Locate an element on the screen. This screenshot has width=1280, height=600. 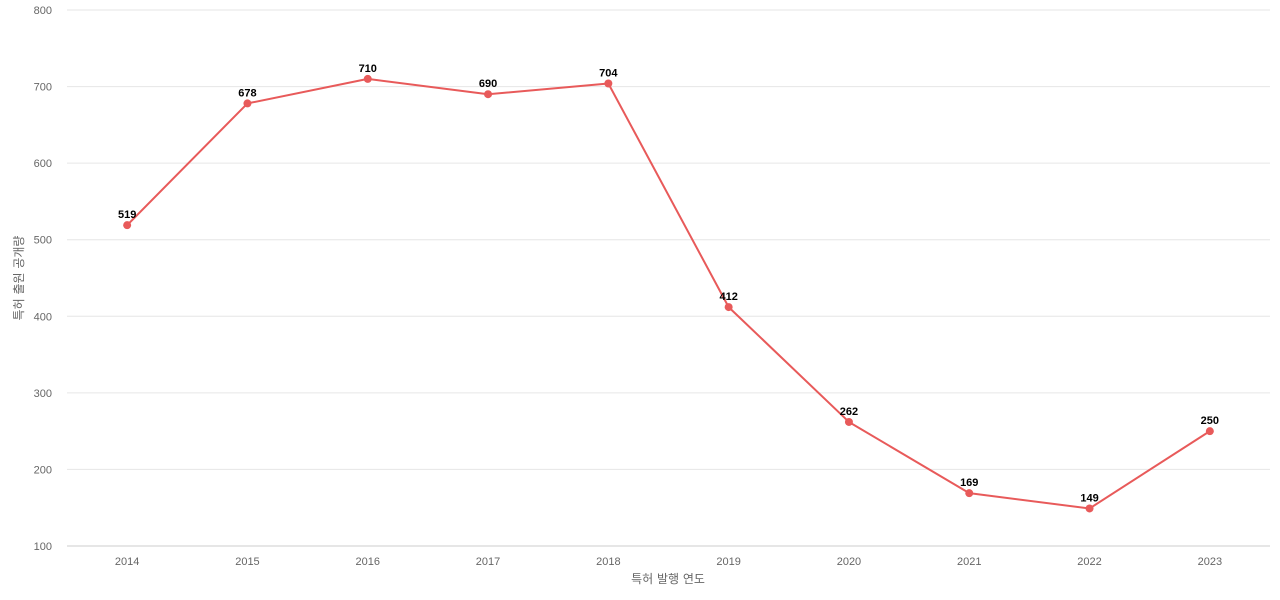
x-tick-label: 2021 is located at coordinates (969, 562).